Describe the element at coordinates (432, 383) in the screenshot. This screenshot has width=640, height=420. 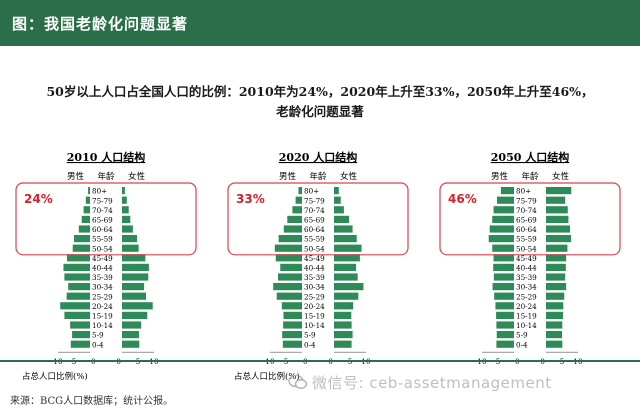
I see `watermark-text: 微信号: ceb-assetmanagement` at that location.